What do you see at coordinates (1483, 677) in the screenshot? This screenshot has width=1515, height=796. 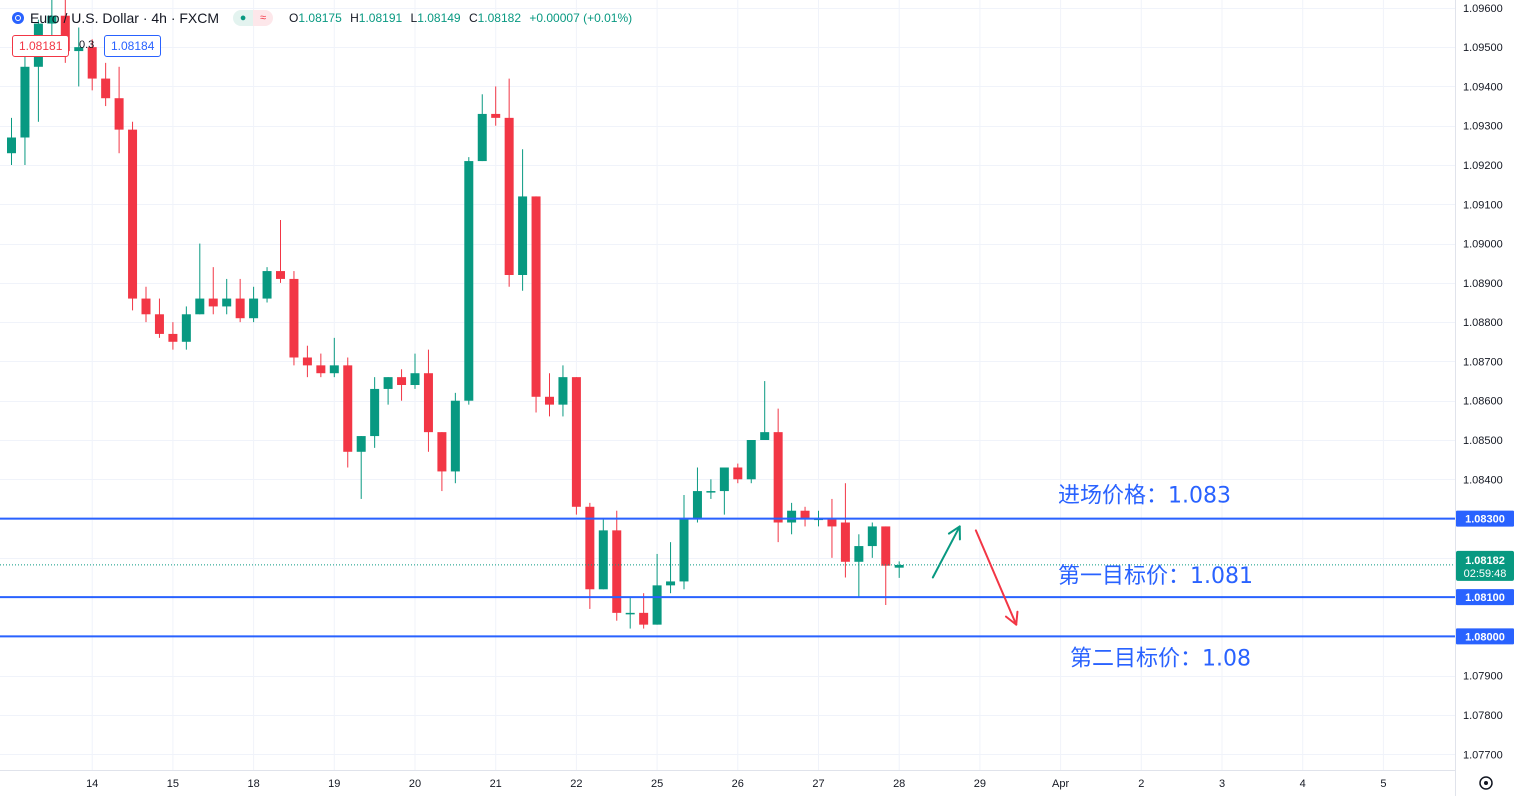 I see `price-tick-label: 1.07900` at bounding box center [1483, 677].